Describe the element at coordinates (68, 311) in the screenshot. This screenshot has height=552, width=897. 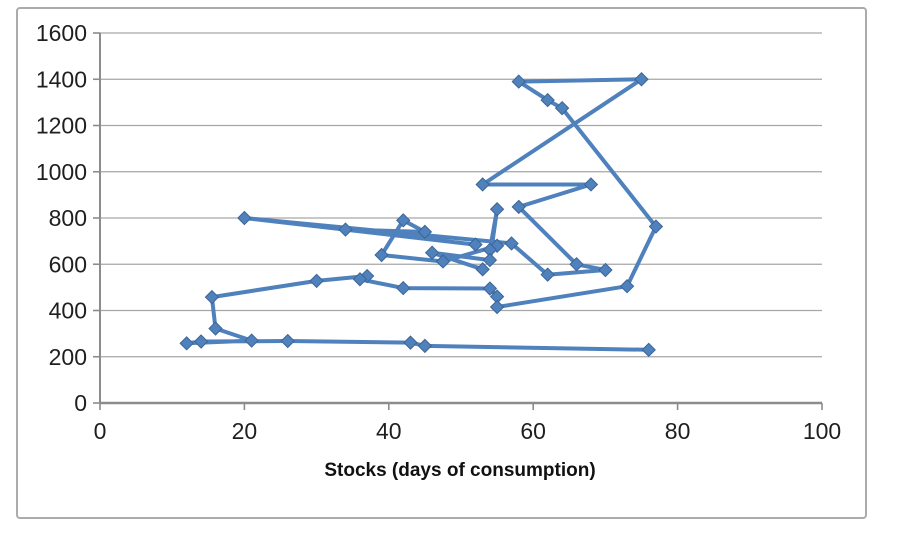
I see `y-tick-label: 400` at that location.